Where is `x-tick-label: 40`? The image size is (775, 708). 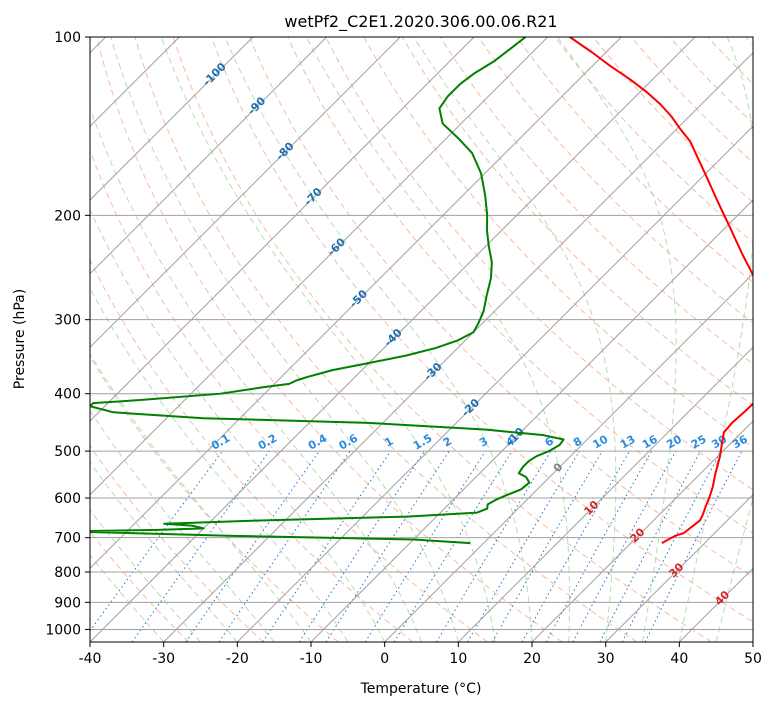
x-tick-label: 40 is located at coordinates (679, 659).